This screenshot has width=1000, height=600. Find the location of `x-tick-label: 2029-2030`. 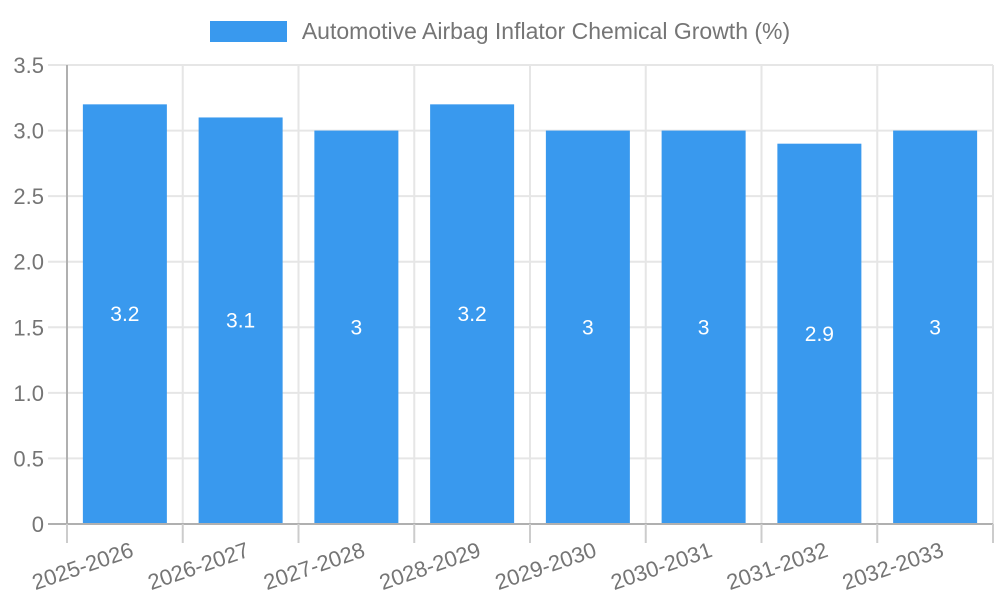

x-tick-label: 2029-2030 is located at coordinates (546, 566).